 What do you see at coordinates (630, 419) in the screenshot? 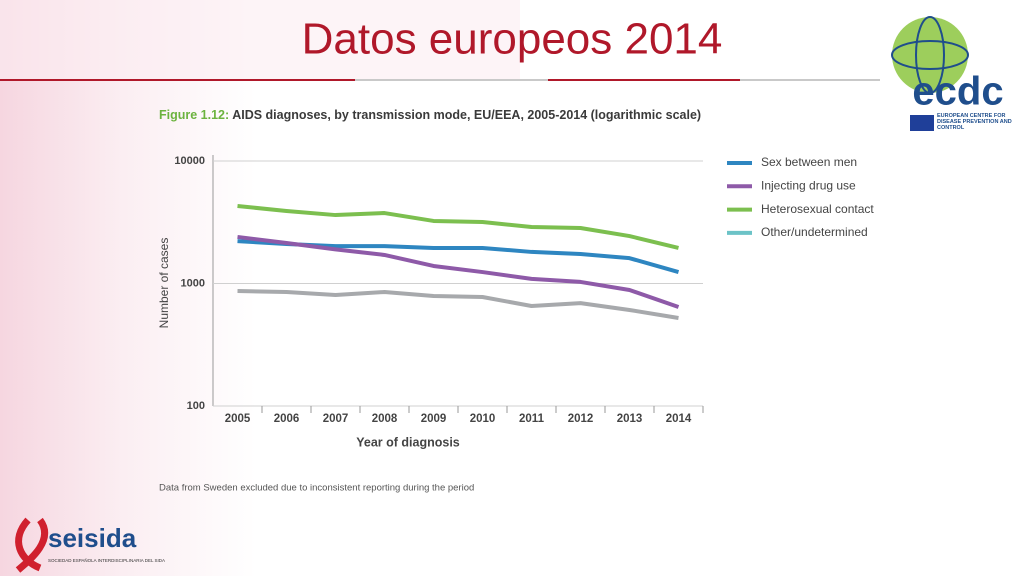
I see `x-tick-label: 2013` at bounding box center [630, 419].